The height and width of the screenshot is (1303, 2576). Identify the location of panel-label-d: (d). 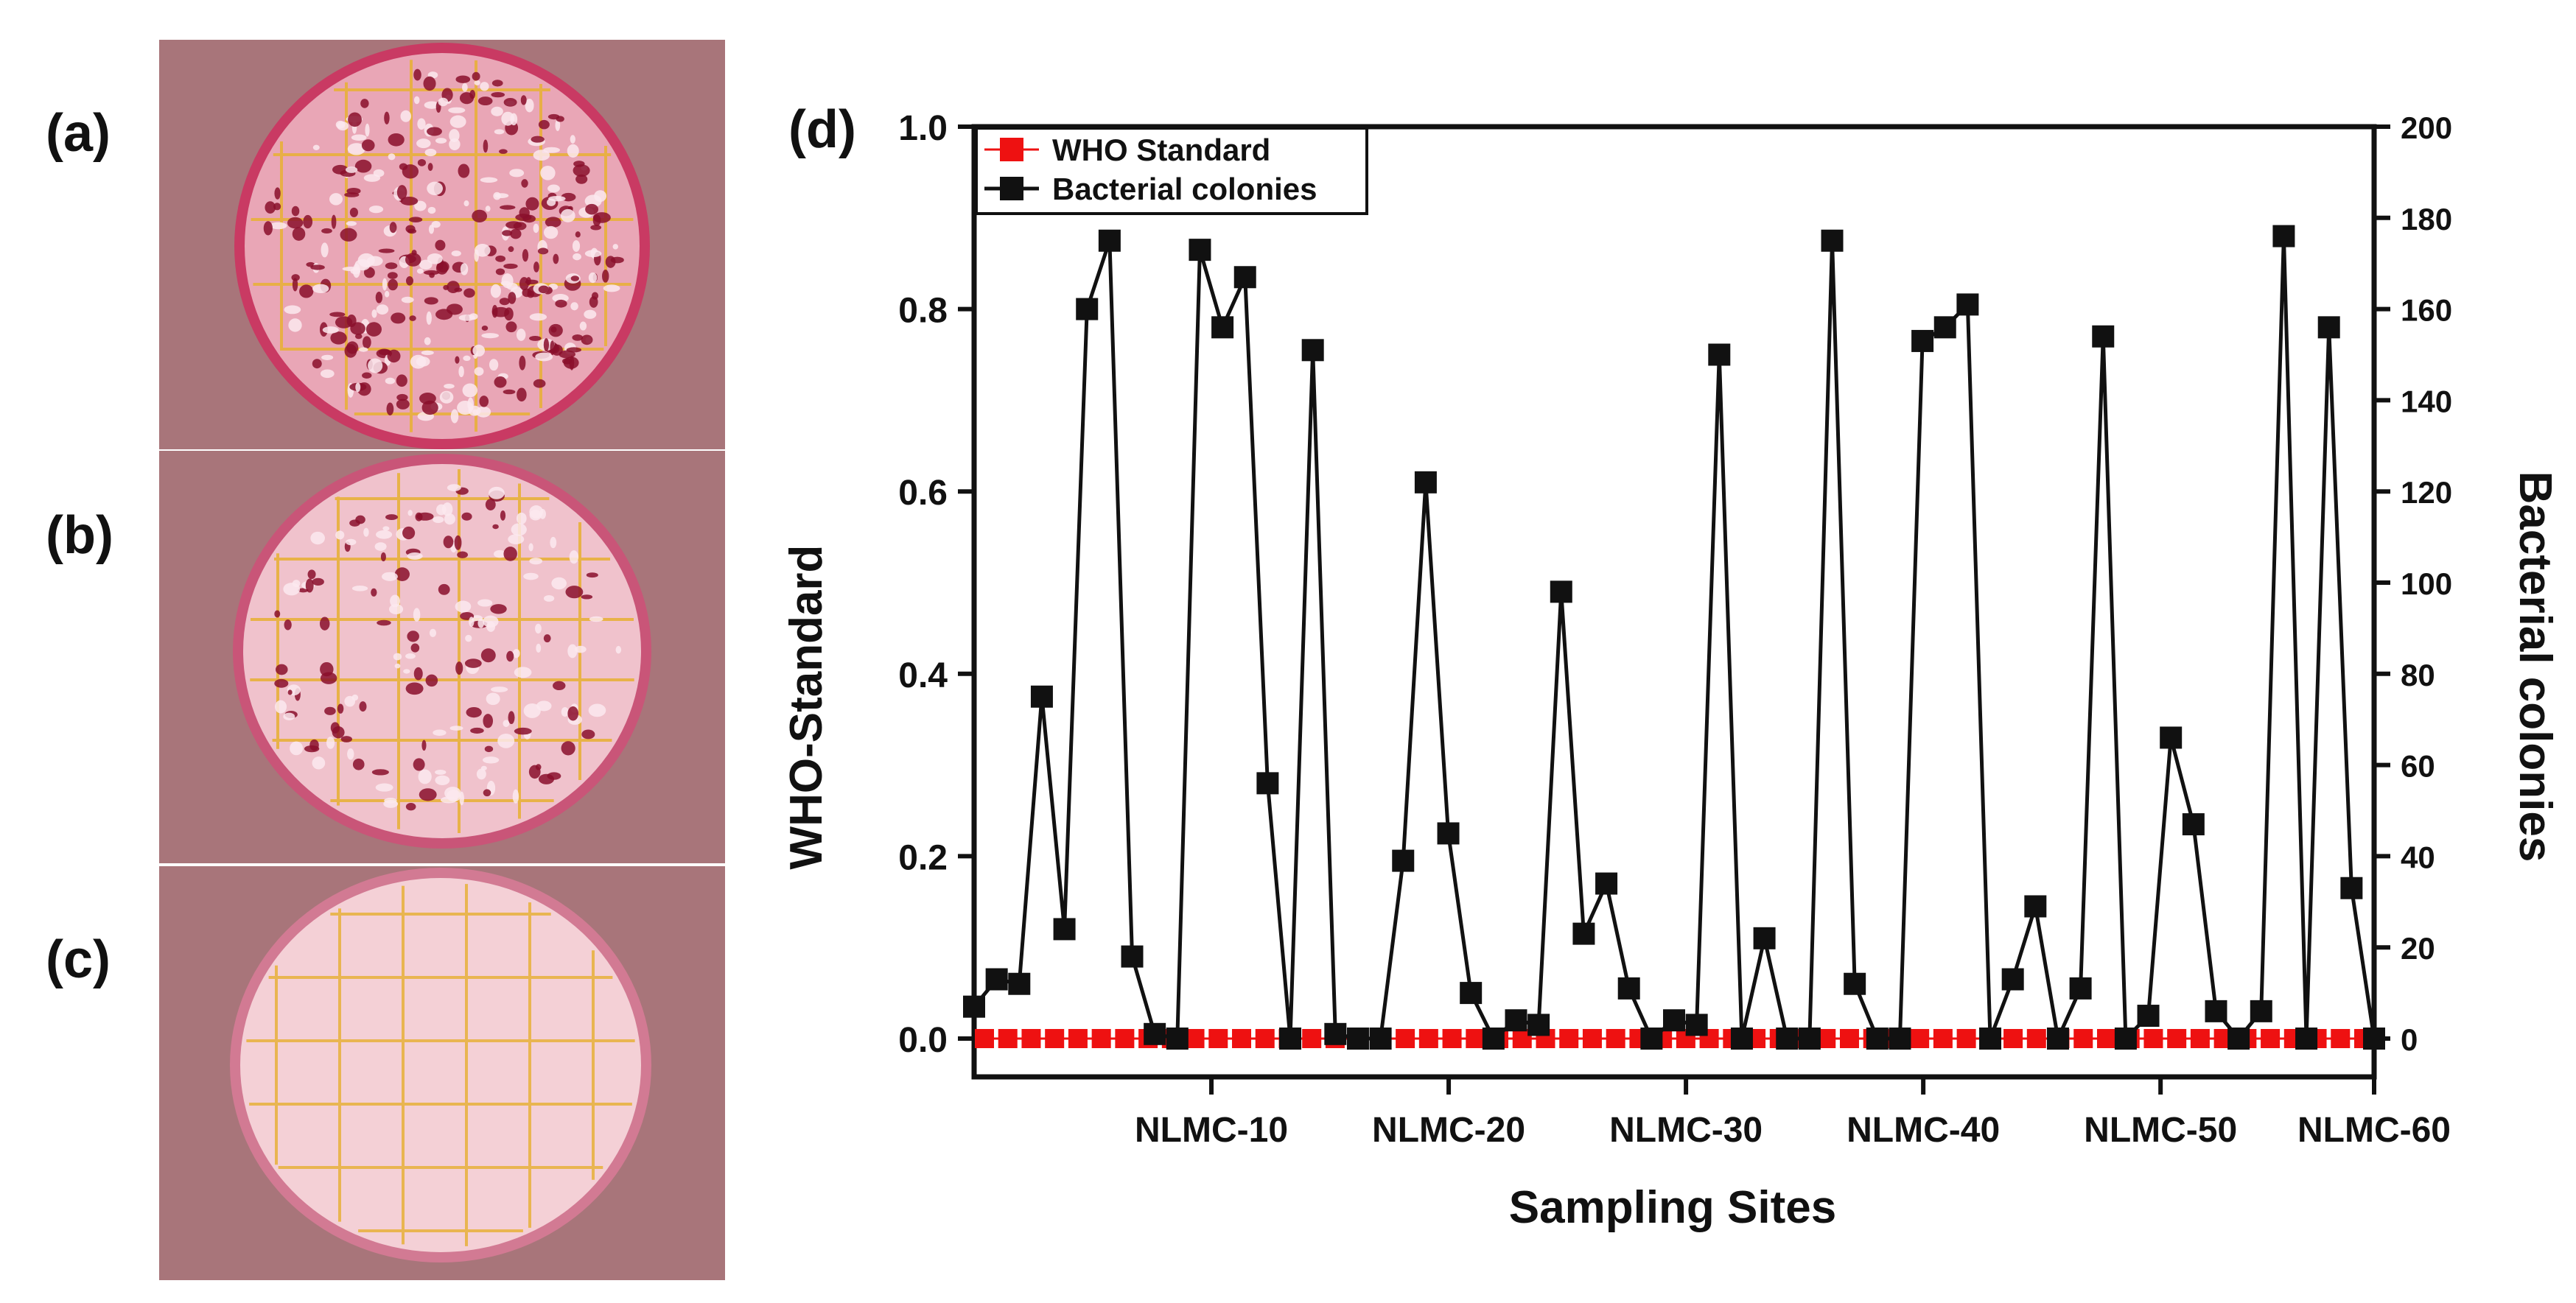
(822, 129).